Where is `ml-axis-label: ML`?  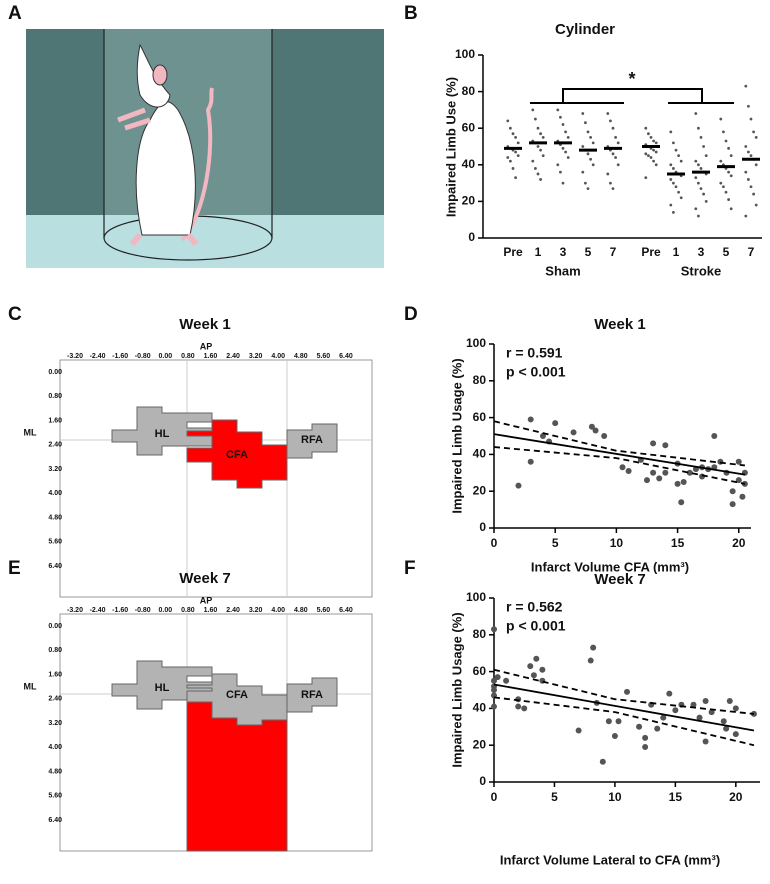 ml-axis-label: ML is located at coordinates (30, 432).